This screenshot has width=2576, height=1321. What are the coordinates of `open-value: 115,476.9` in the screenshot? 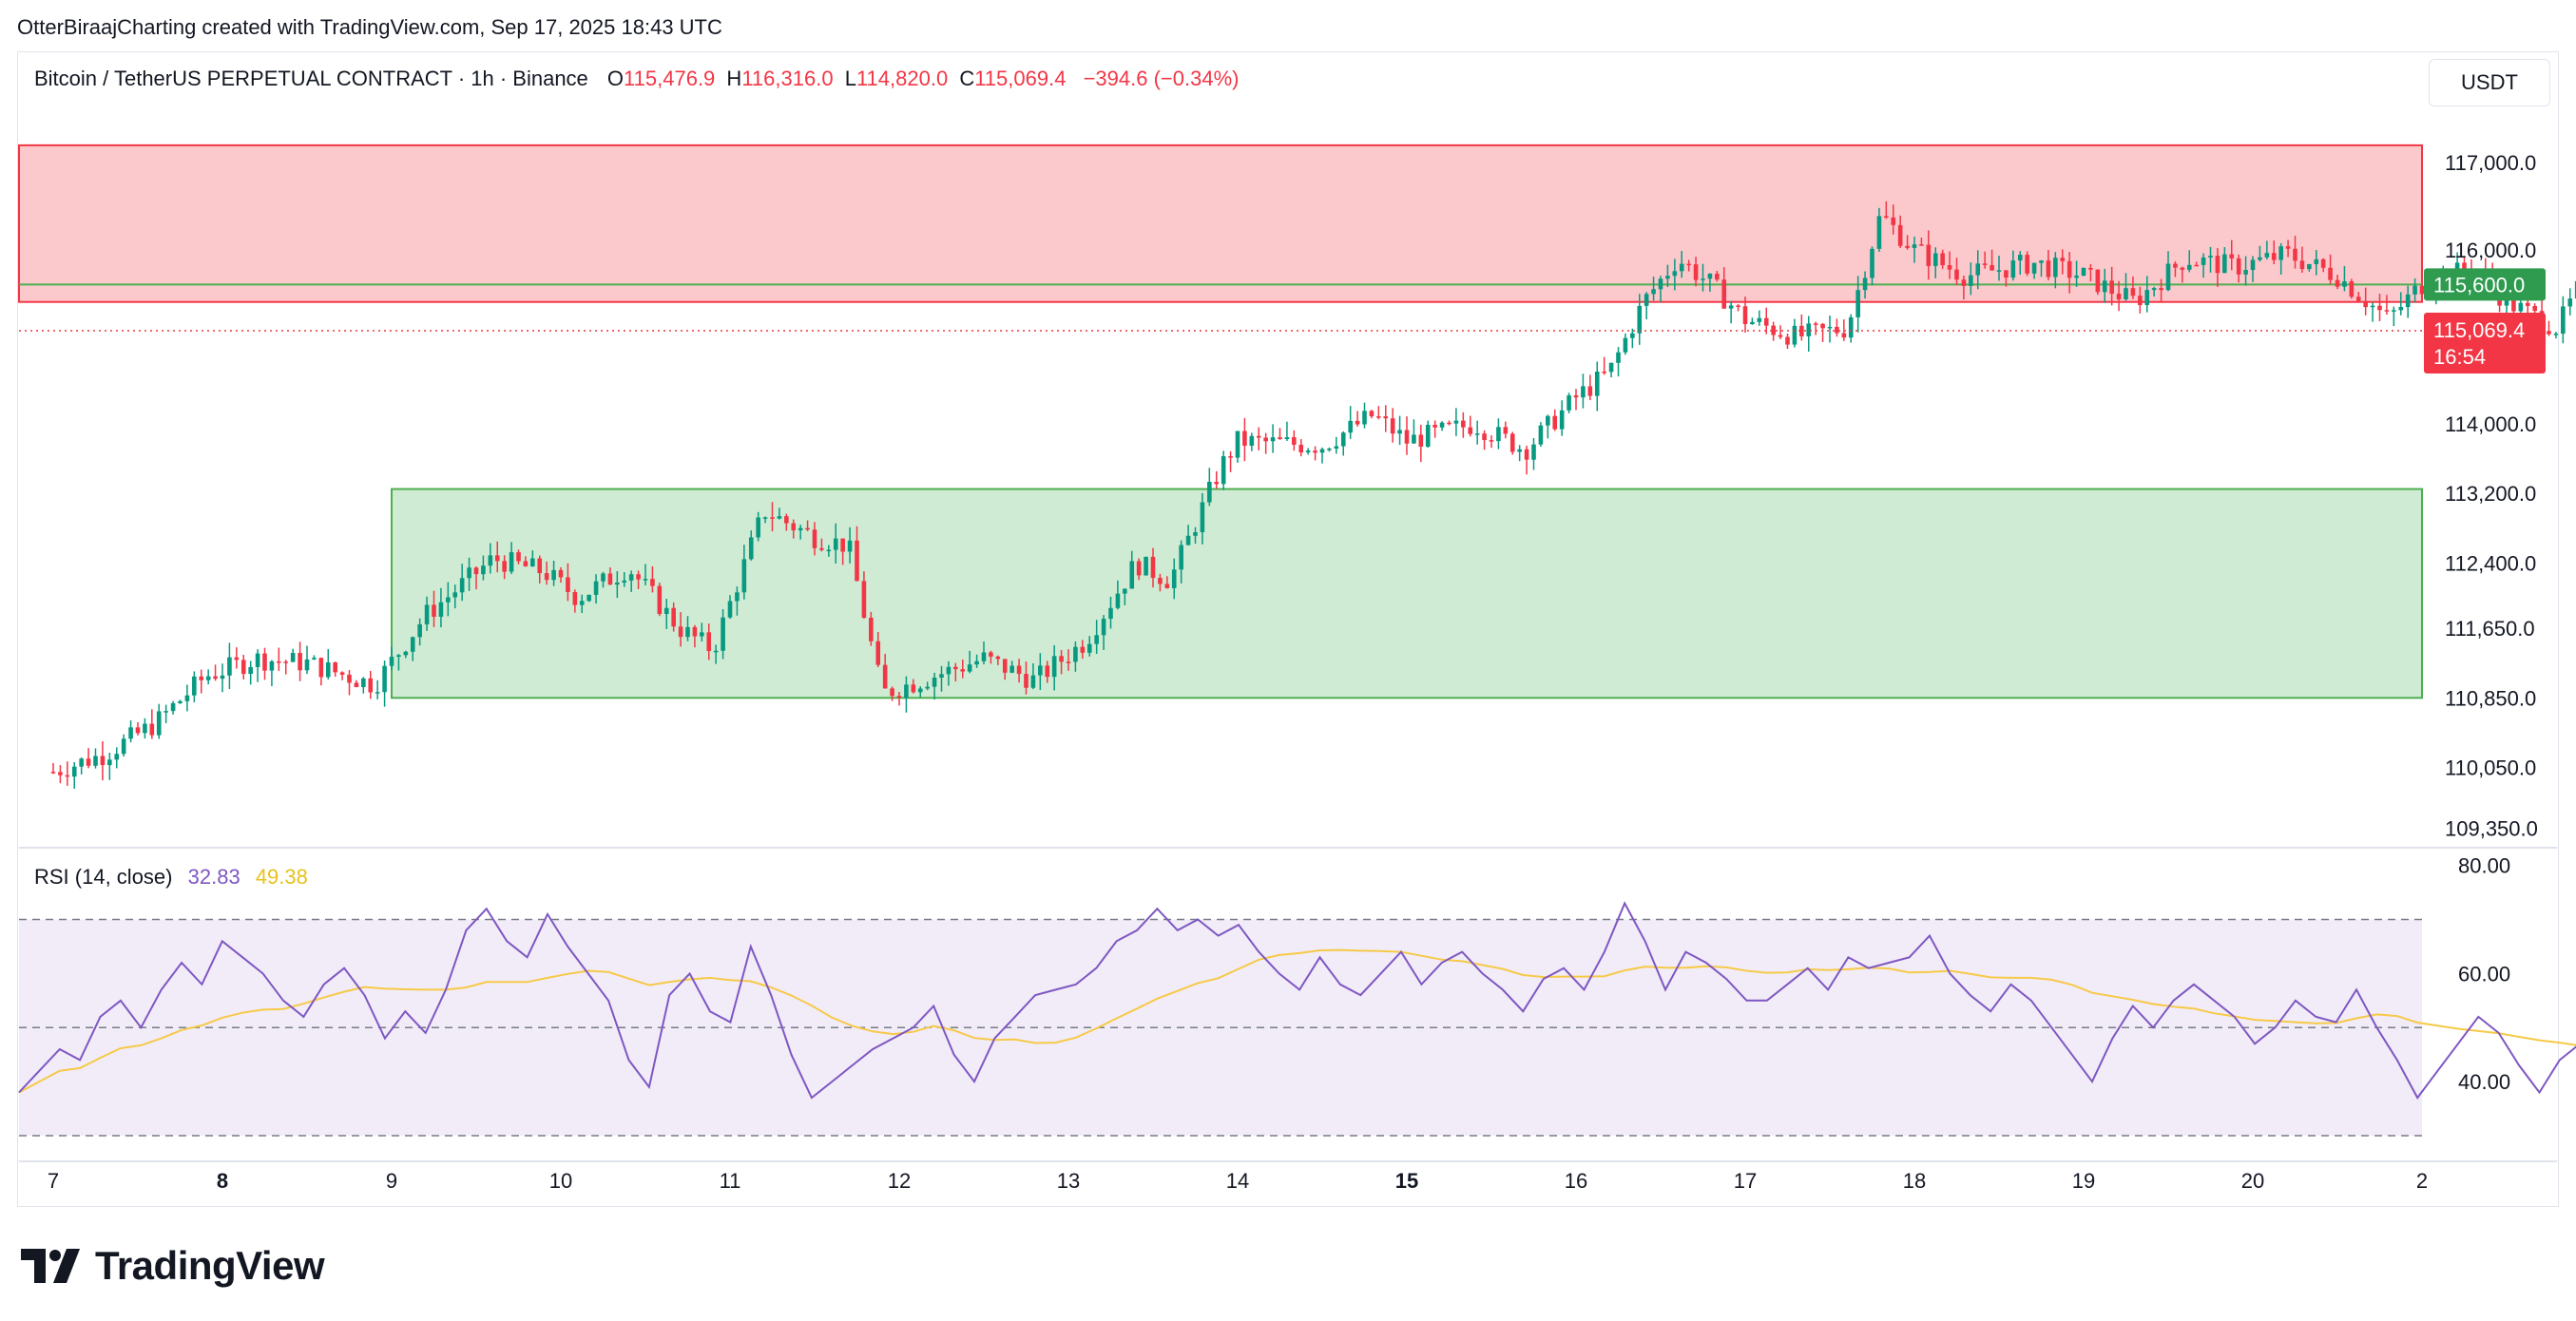 It's located at (670, 78).